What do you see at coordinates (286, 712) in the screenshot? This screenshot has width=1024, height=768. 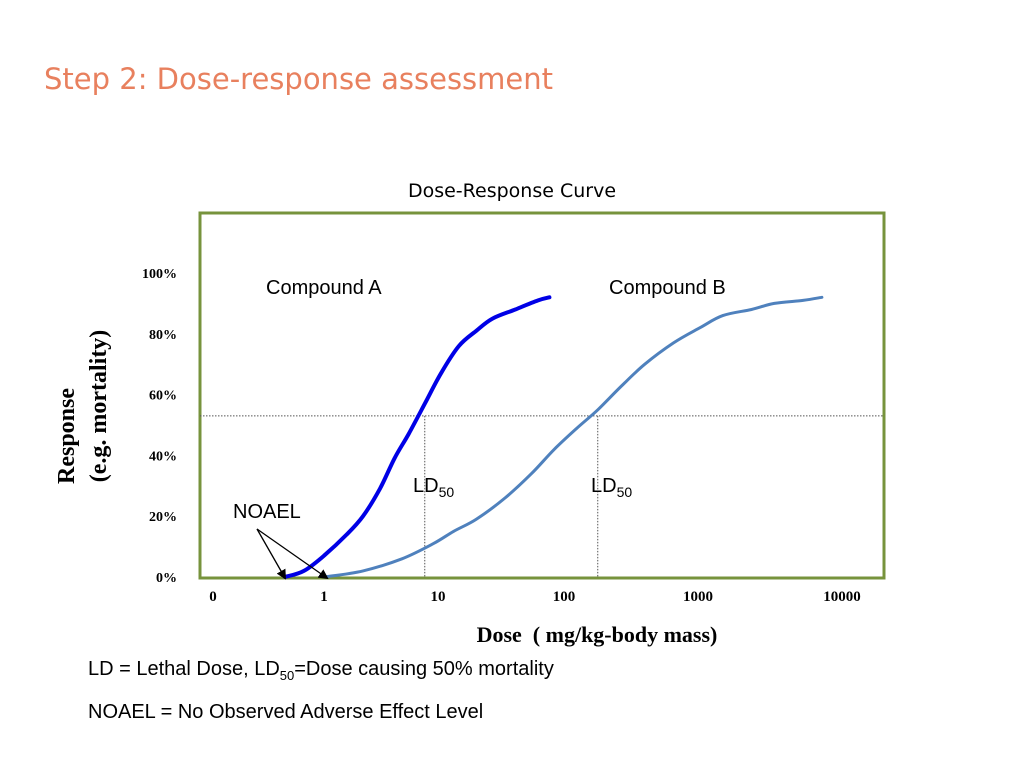 I see `noael-definition-note: NOAEL = No Observed Adverse Effect Level` at bounding box center [286, 712].